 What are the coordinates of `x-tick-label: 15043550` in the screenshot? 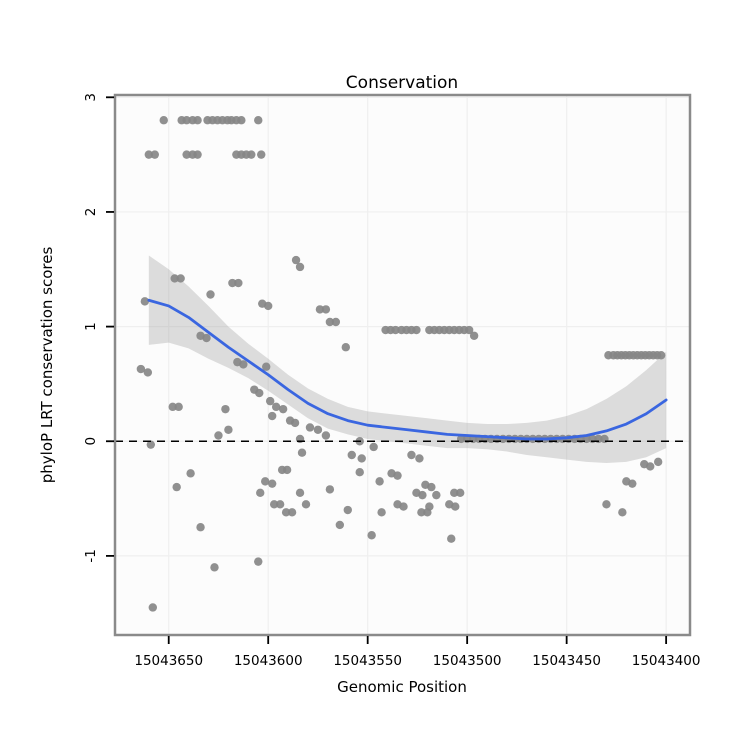 It's located at (367, 661).